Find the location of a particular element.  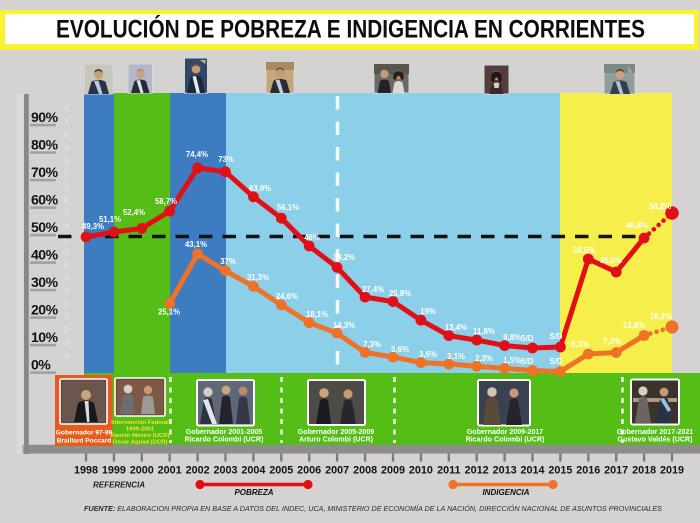

svg-text: 60% is located at coordinates (45, 200).